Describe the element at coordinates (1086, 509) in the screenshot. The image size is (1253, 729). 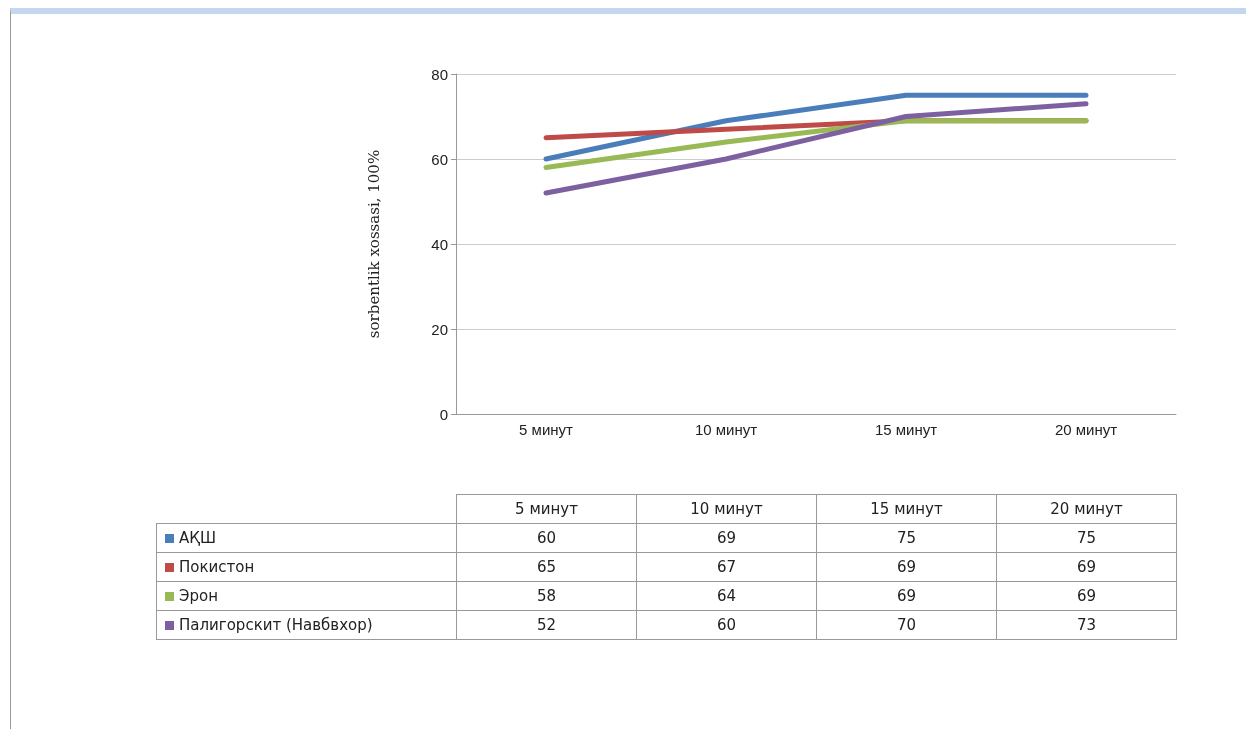
I see `category-label: 20 минут` at that location.